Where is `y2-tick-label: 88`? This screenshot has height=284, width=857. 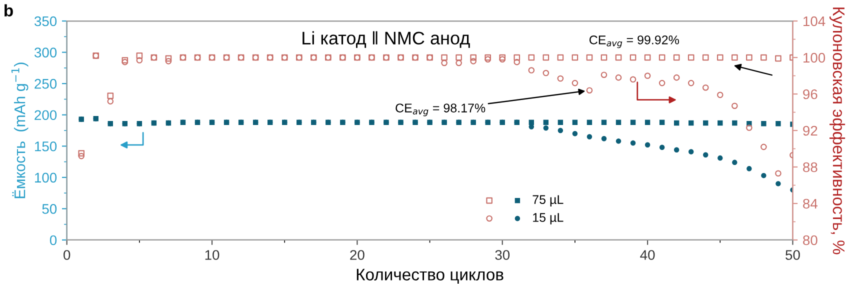
y2-tick-label: 88 is located at coordinates (810, 167).